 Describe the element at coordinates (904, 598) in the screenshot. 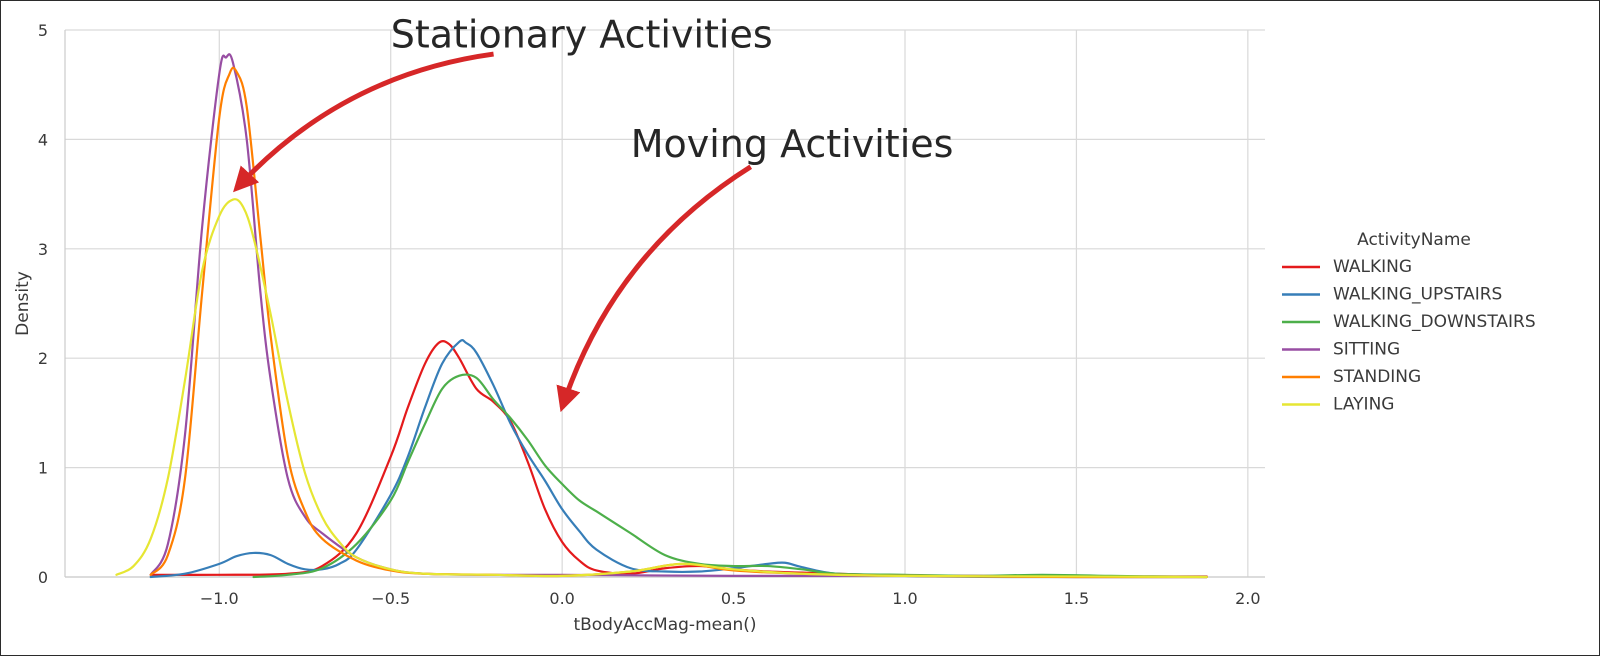

I see `x-tick-label: 1.0` at that location.